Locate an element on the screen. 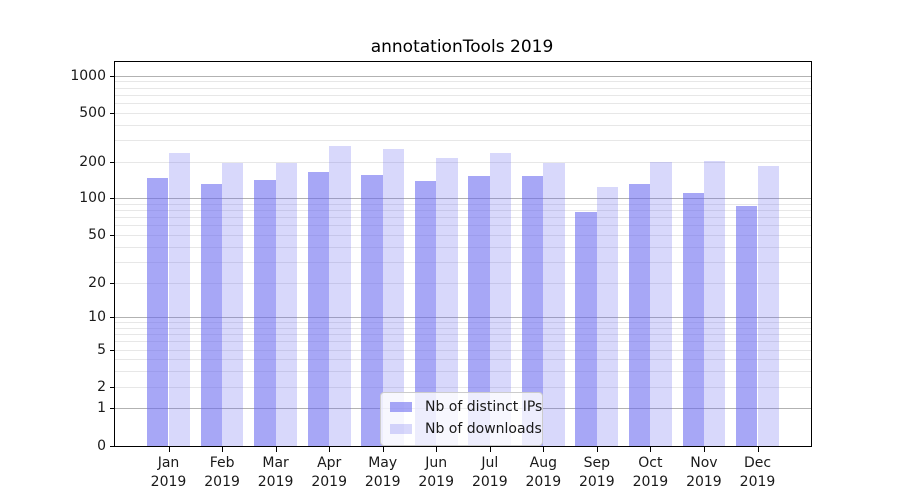 The image size is (900, 500). legend-item-downloads: Nb of downloads is located at coordinates (466, 429).